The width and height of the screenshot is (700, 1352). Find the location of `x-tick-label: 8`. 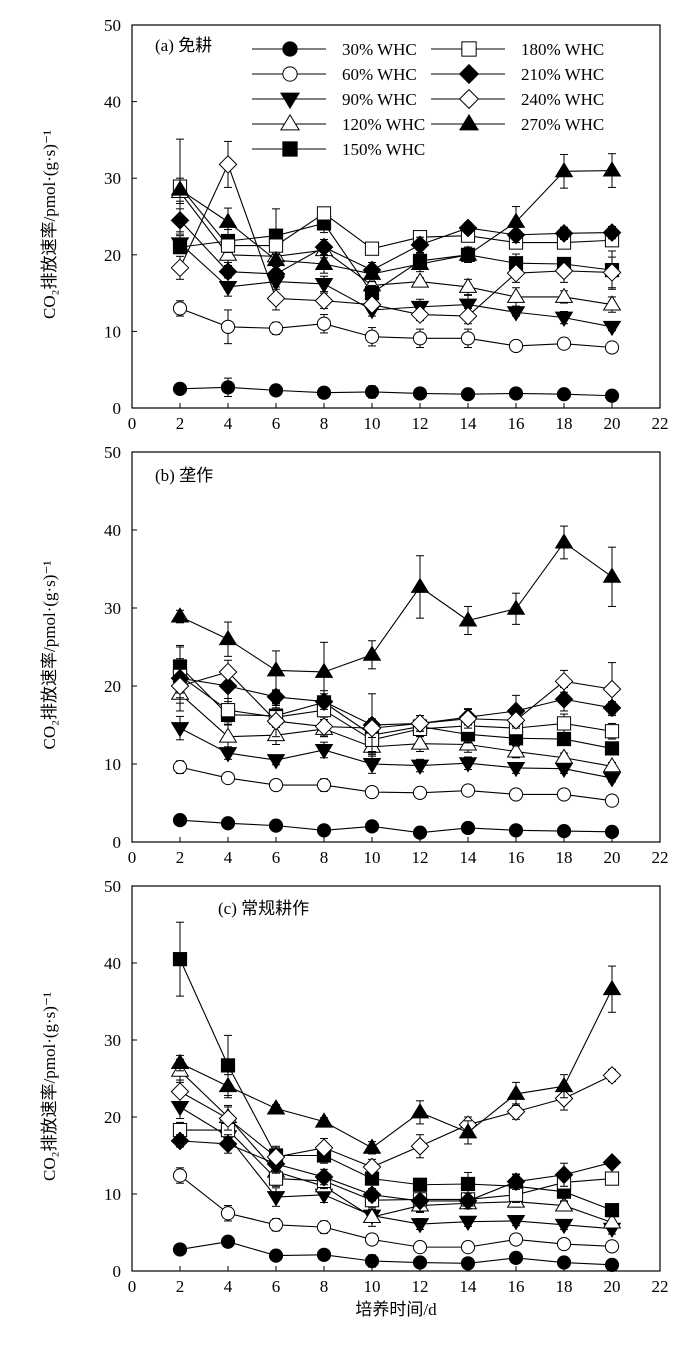

x-tick-label: 8 is located at coordinates (324, 857).